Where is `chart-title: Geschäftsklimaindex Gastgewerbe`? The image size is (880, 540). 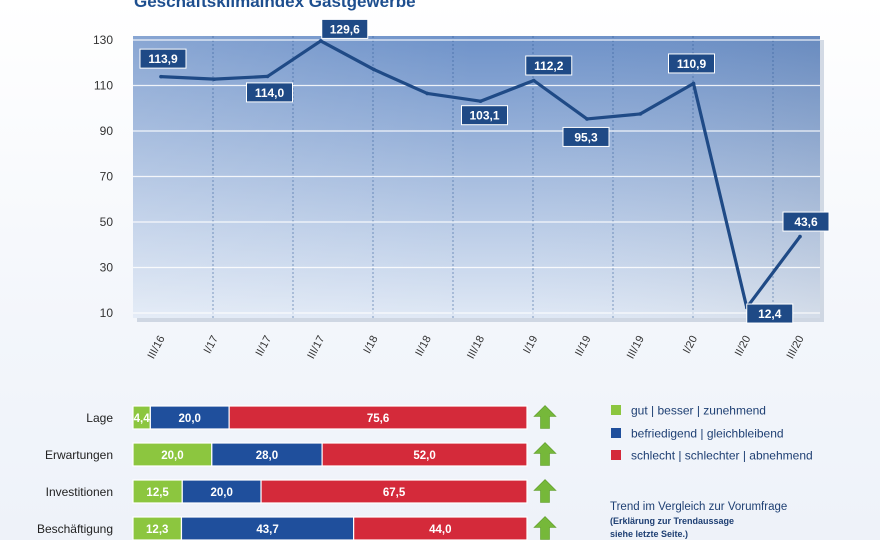
chart-title: Geschäftsklimaindex Gastgewerbe is located at coordinates (275, 5).